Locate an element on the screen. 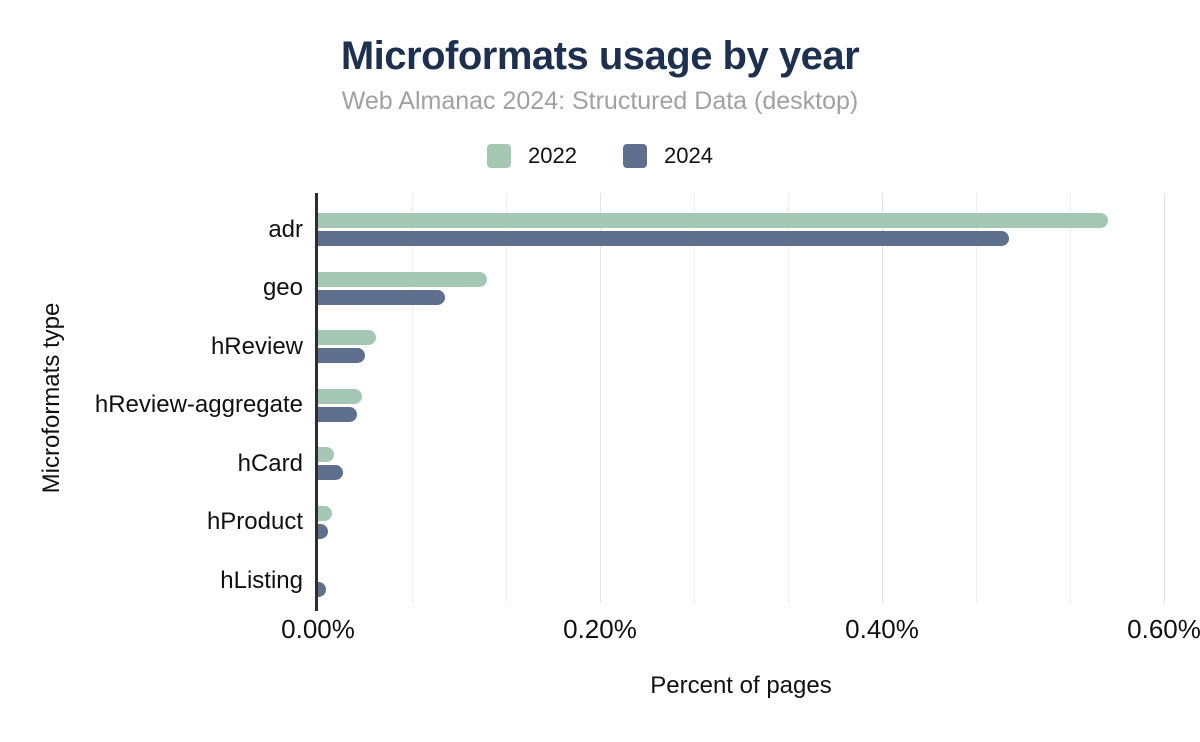  x-axis-ticks: 0.00% 0.20% 0.40% 0.60% is located at coordinates (740, 629).